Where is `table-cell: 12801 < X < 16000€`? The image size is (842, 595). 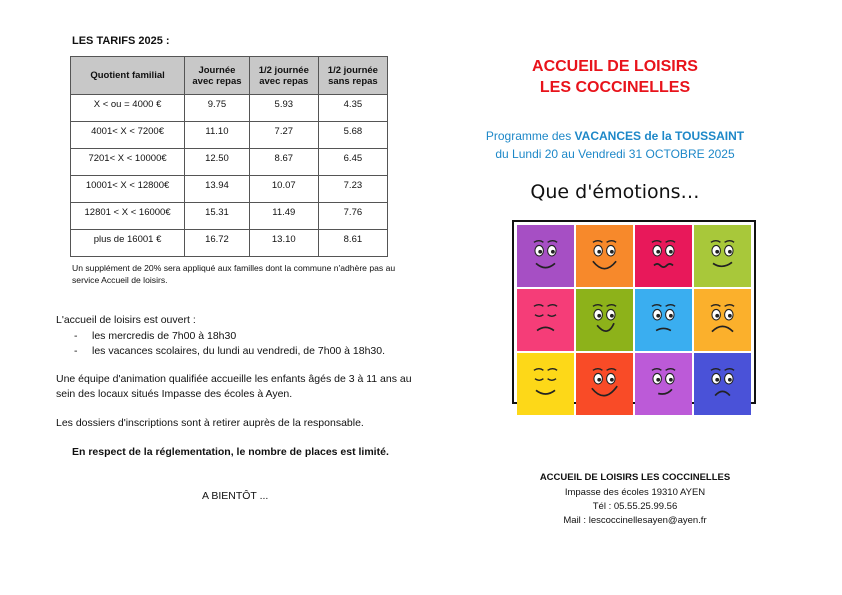
table-cell: 12801 < X < 16000€ is located at coordinates (127, 216).